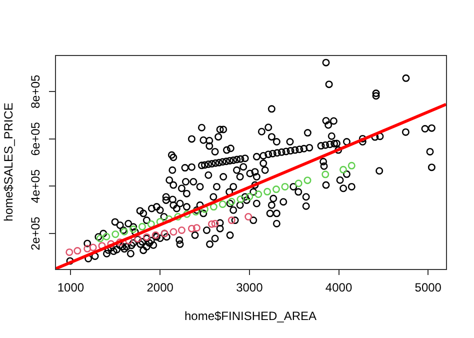  What do you see at coordinates (35, 139) in the screenshot?
I see `y-tick-label: 6e+05` at bounding box center [35, 139].